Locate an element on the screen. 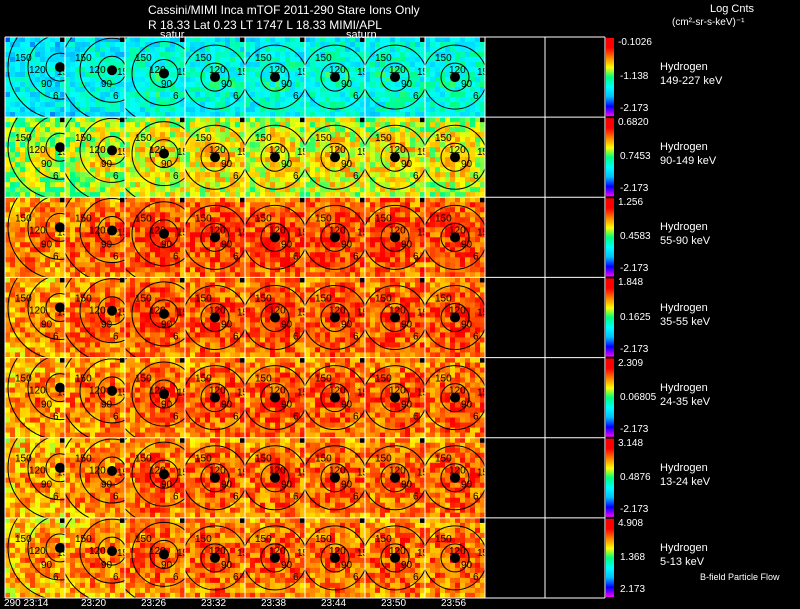 This screenshot has height=609, width=800. contour-label: 150 is located at coordinates (485, 72).